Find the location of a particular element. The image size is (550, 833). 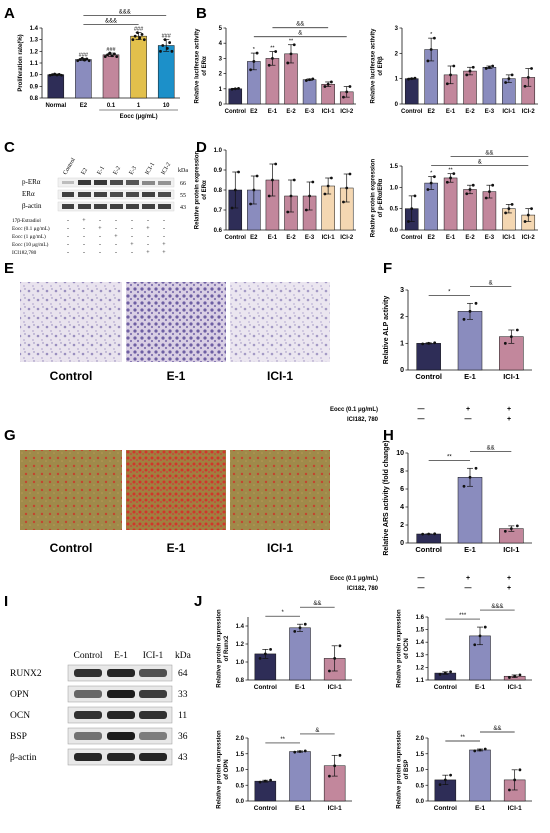

bracket-label: ** is located at coordinates (462, 738).